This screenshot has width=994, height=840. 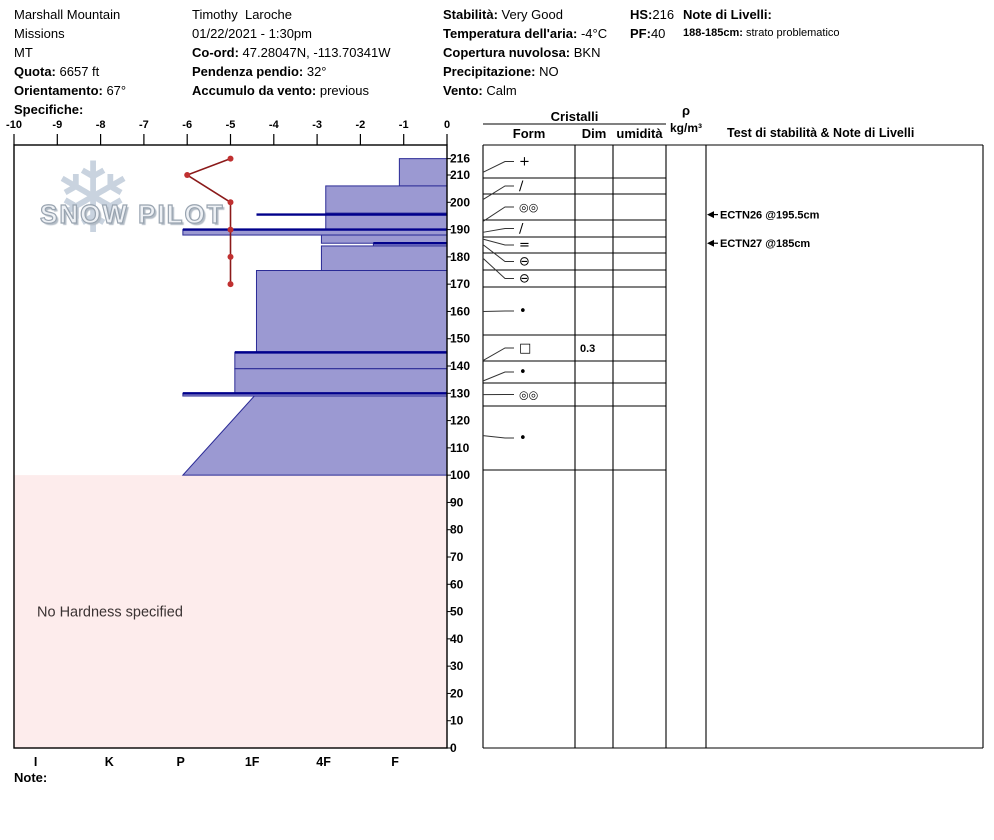 I want to click on layer-notes-header: Note di Livelli:, so click(x=727, y=14).